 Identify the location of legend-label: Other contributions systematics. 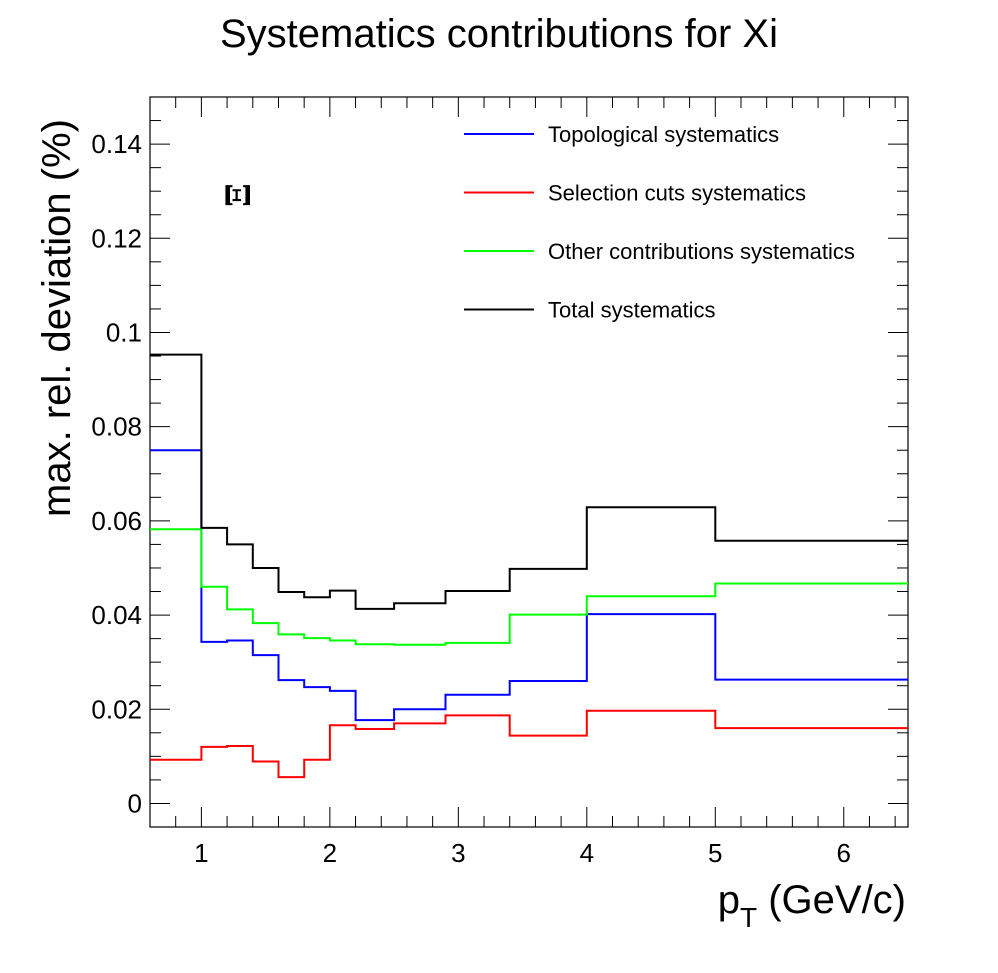
(701, 251).